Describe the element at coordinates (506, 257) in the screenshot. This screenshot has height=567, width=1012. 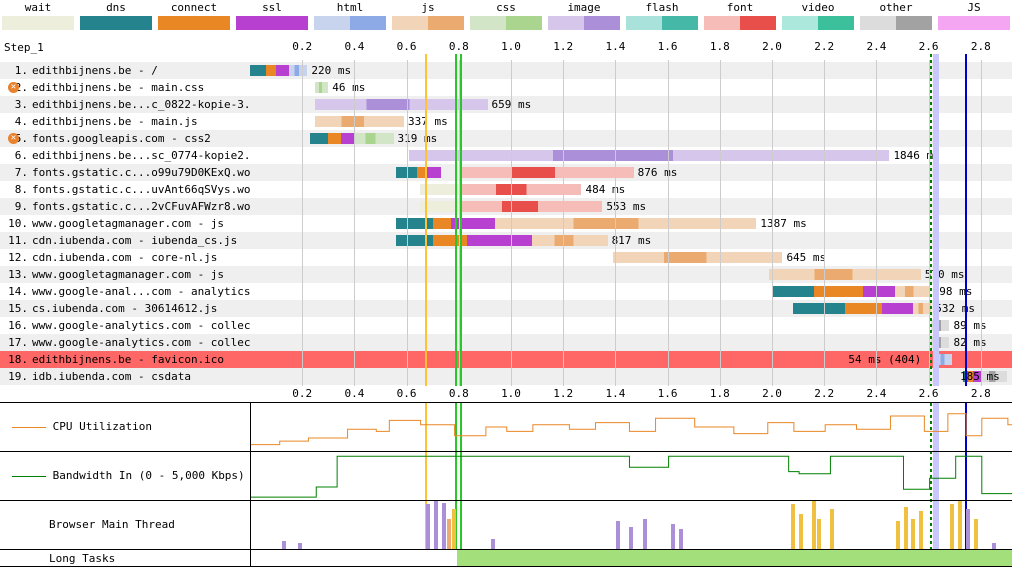
I see `request-row: 12. cdn.iubenda.com - core-nl.js 645 ms` at that location.